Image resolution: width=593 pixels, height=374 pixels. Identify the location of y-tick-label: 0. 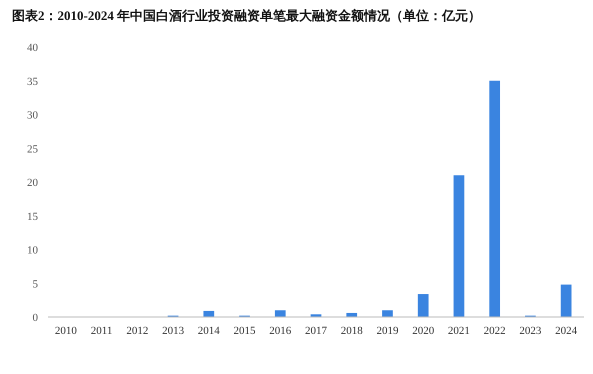
(35, 318).